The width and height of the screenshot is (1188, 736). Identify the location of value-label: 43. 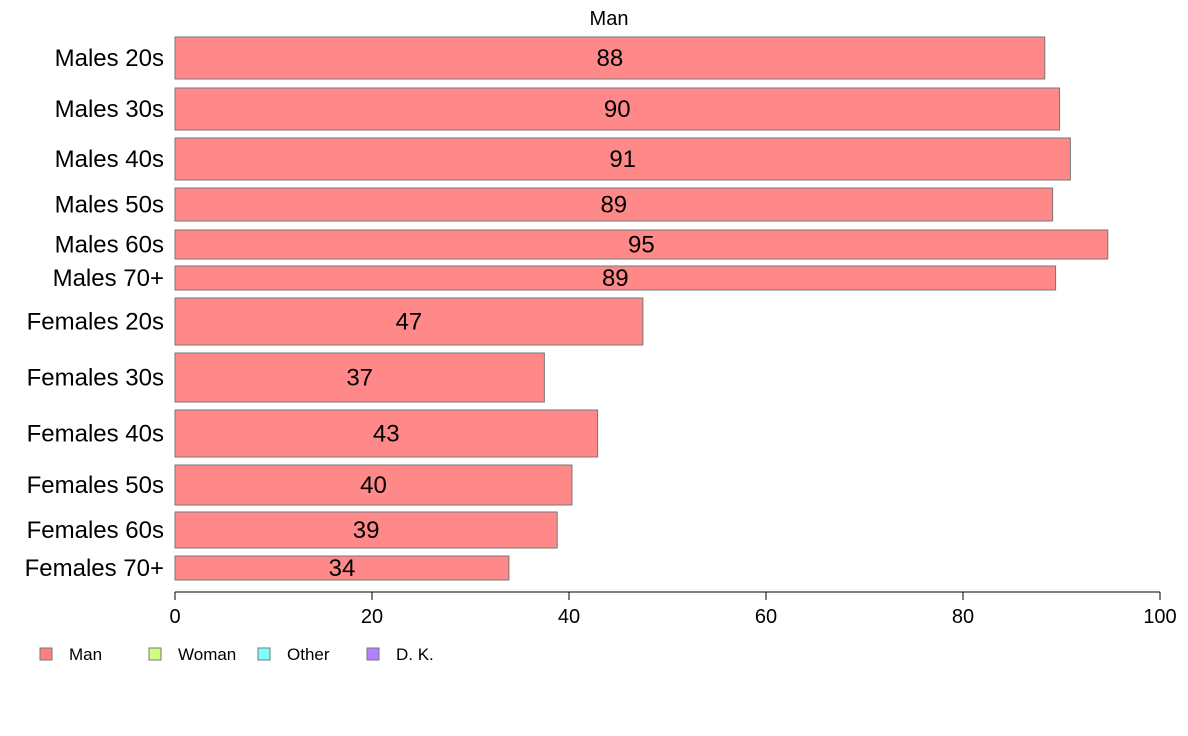
(386, 434).